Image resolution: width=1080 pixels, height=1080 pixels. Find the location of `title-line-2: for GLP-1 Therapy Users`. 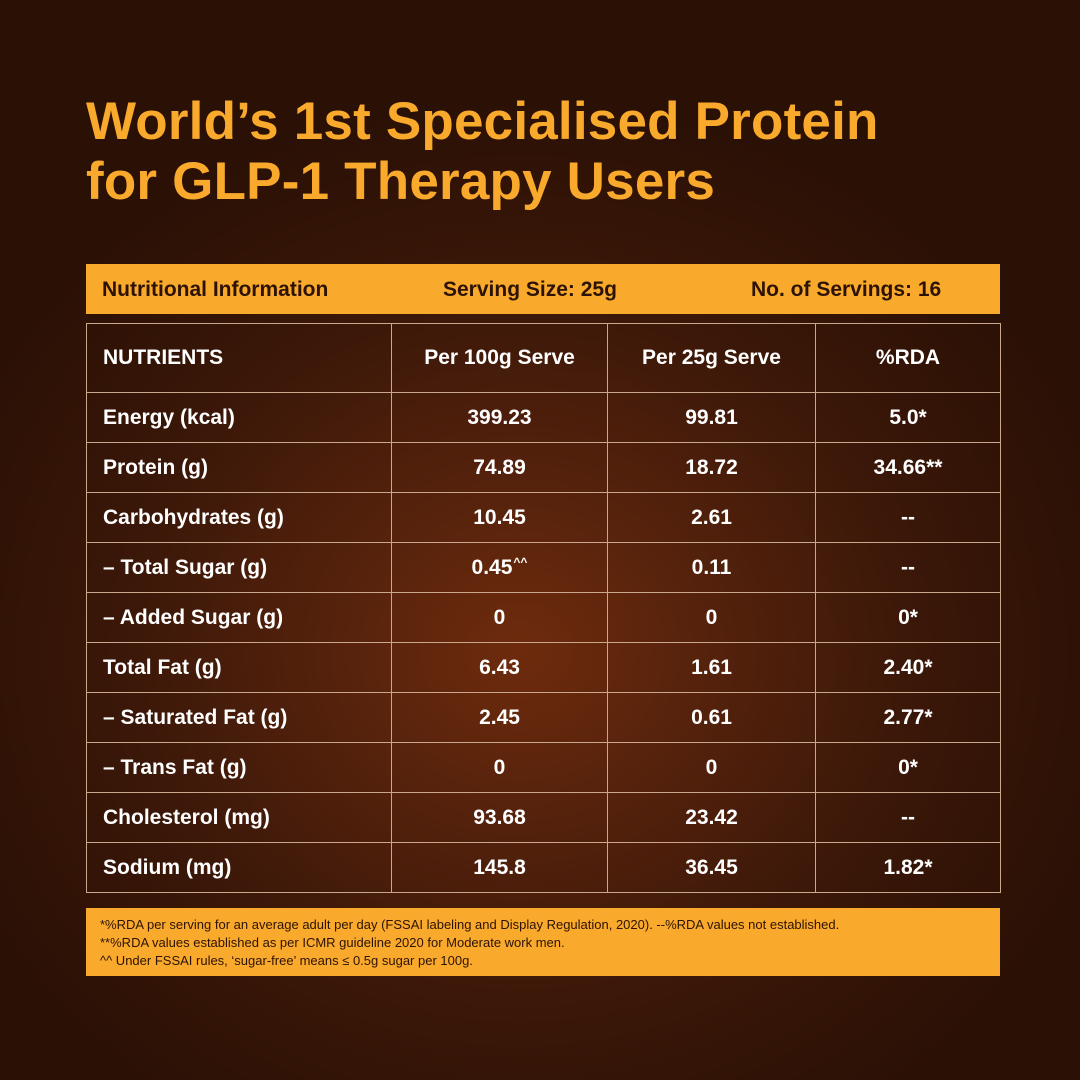

title-line-2: for GLP-1 Therapy Users is located at coordinates (401, 181).